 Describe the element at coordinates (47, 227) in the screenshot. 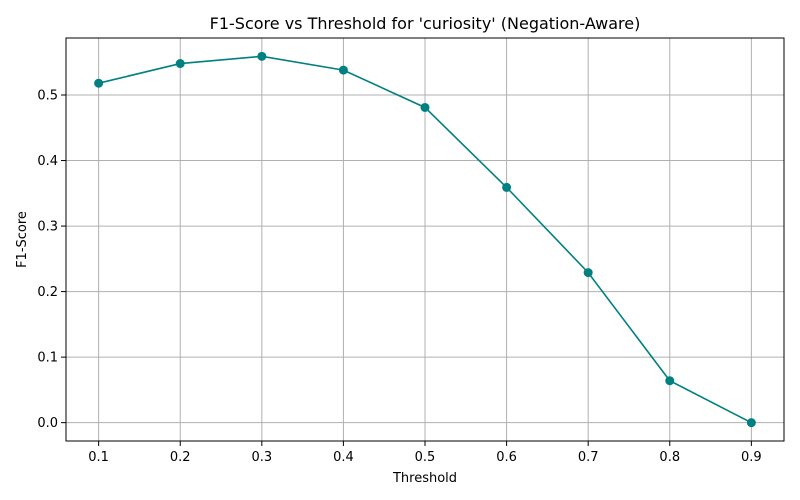

I see `y-tick-label: 0.3` at that location.